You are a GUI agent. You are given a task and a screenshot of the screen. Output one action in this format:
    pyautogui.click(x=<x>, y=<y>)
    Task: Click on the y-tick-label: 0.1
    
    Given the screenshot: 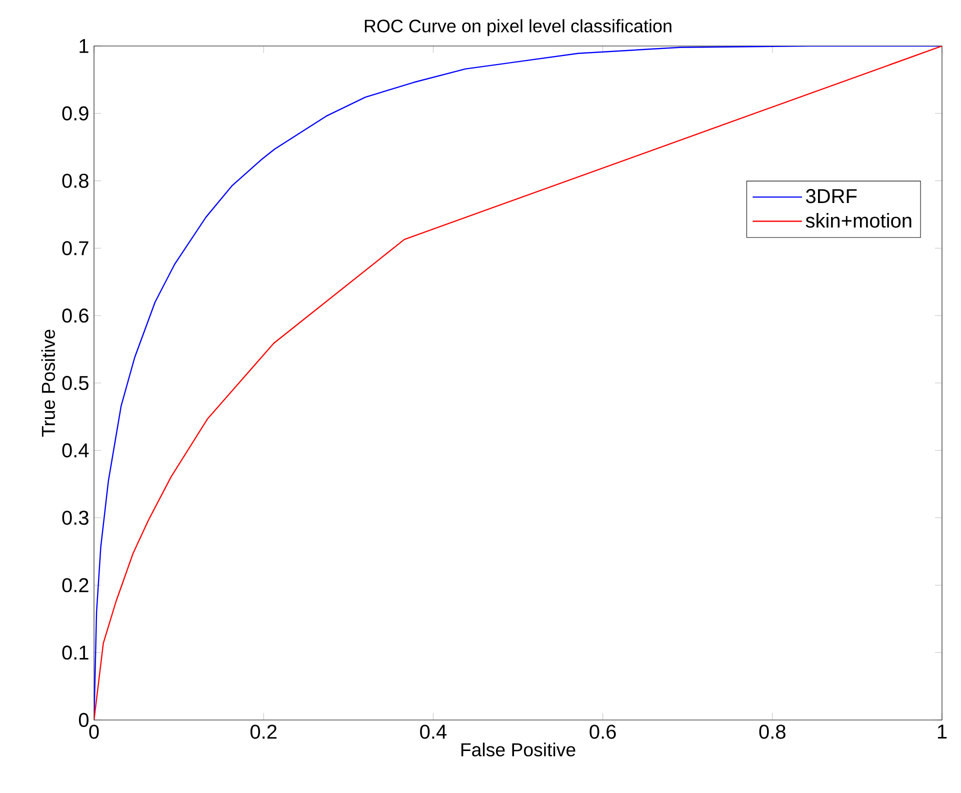 What is the action you would take?
    pyautogui.click(x=75, y=653)
    